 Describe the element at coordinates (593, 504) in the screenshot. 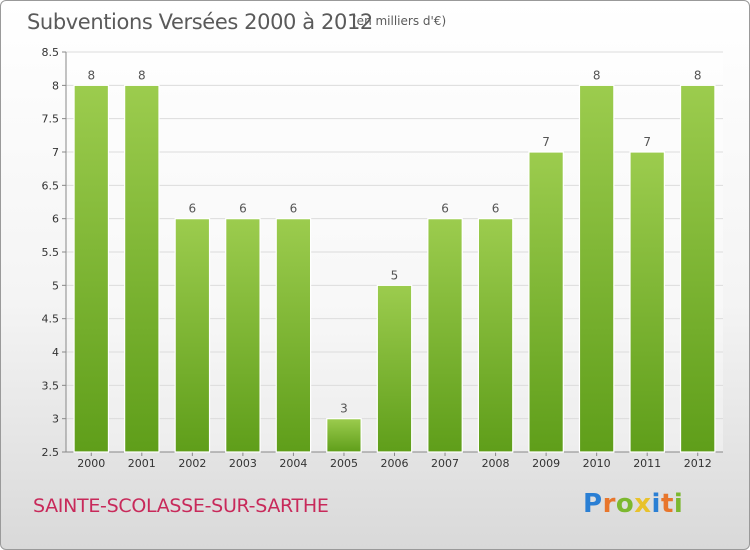

I see `brand-letter: P` at that location.